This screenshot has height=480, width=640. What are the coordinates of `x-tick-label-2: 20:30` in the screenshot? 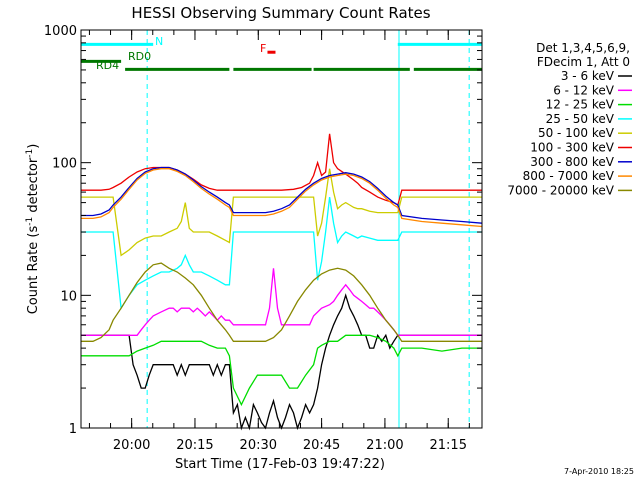 It's located at (258, 445).